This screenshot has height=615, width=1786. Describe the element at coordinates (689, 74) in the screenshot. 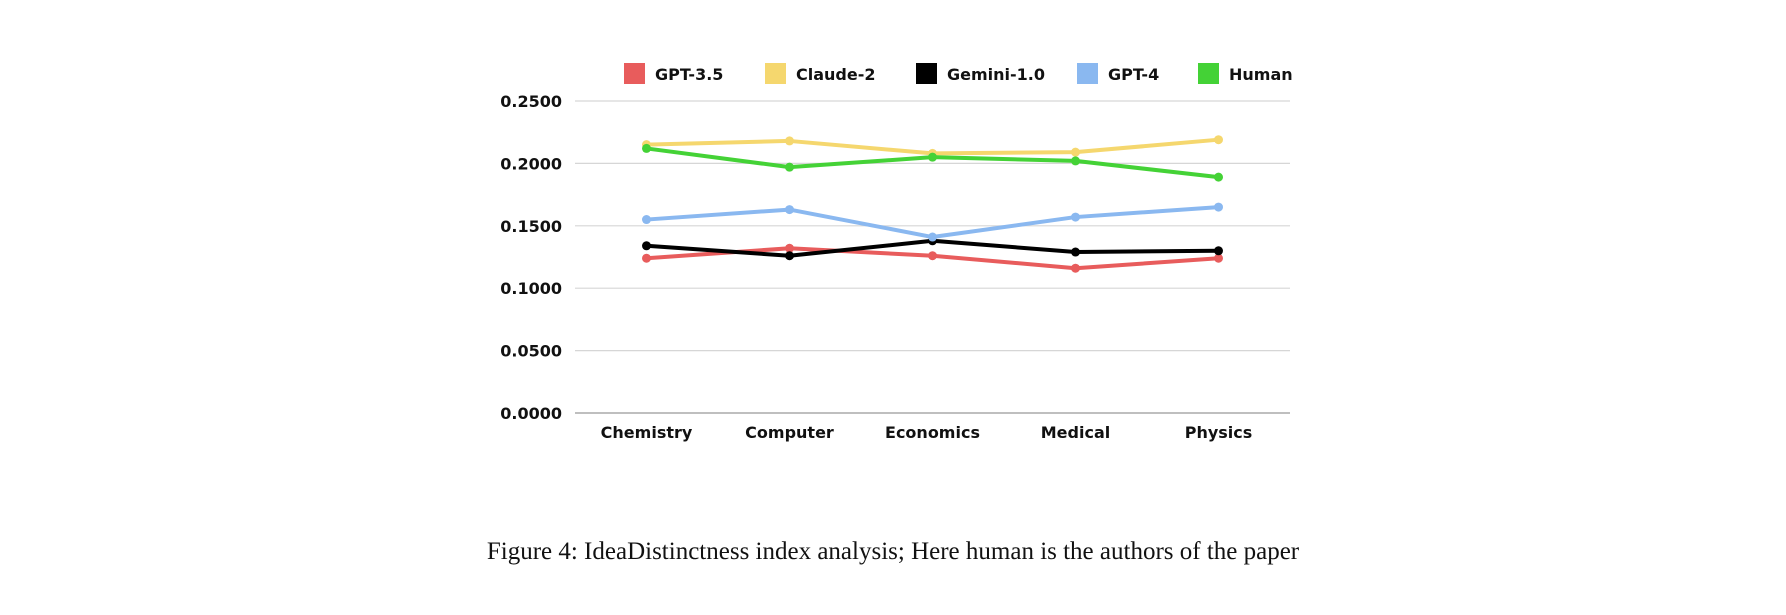

I see `legend-label: GPT-3.5` at that location.